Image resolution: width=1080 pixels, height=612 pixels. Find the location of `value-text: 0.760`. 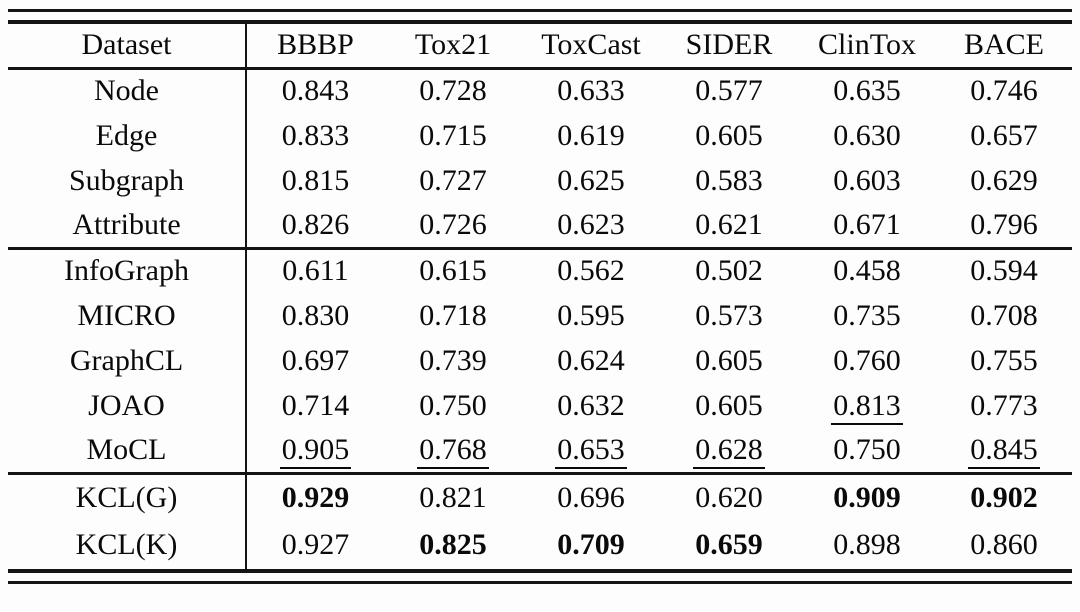

value-text: 0.760 is located at coordinates (867, 360).